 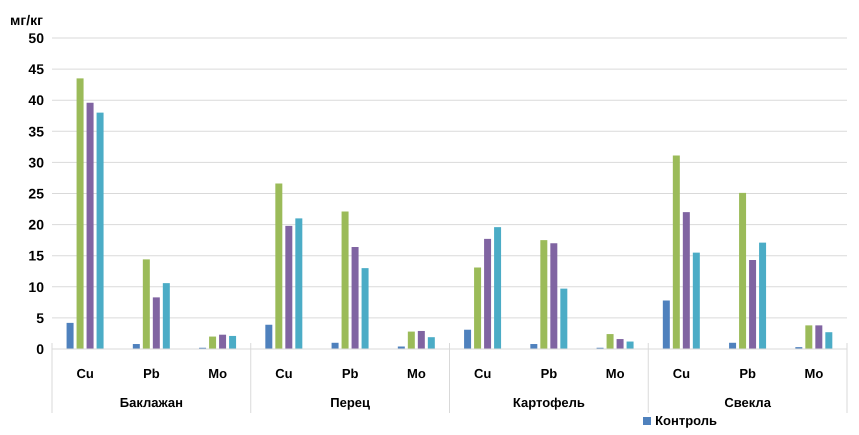 I want to click on y-tick-label: 5, so click(x=40, y=318).